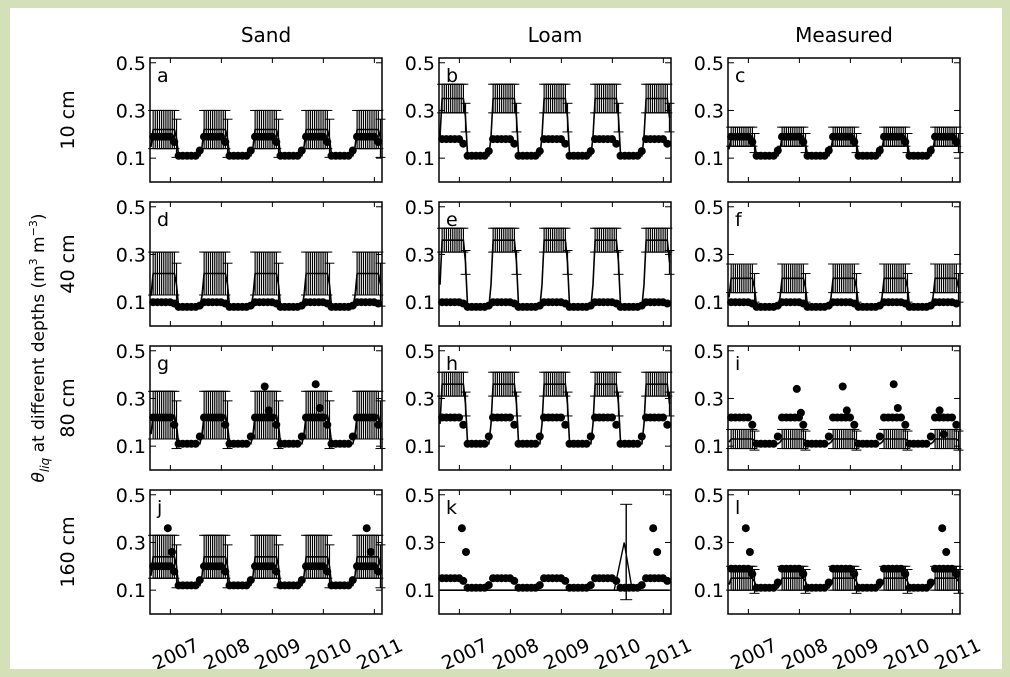  What do you see at coordinates (452, 220) in the screenshot?
I see `panel-letter: e` at bounding box center [452, 220].